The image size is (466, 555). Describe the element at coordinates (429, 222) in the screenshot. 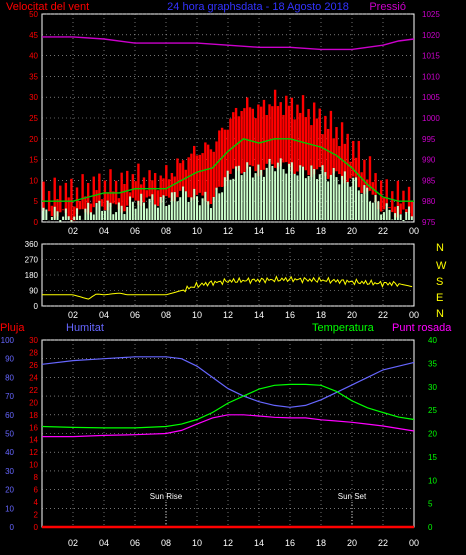

I see `pressure-ytick-975: 975` at that location.